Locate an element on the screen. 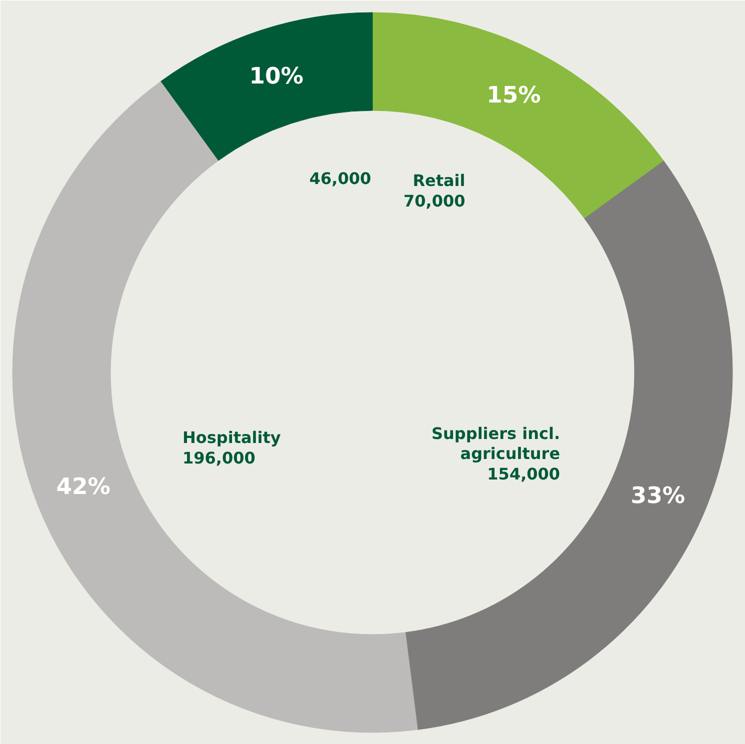 This screenshot has width=745, height=744. data-label: 42% is located at coordinates (83, 487).